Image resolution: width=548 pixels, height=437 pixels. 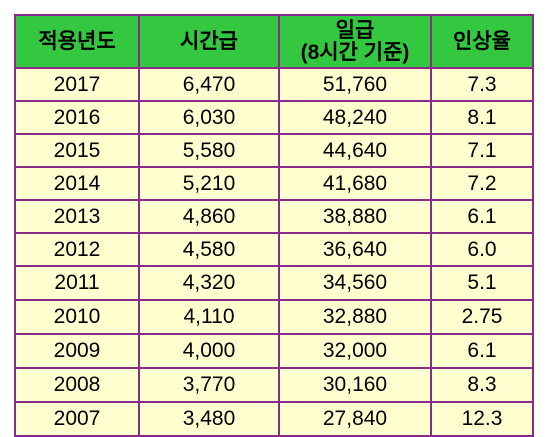 What do you see at coordinates (209, 41) in the screenshot?
I see `header-hourly-wage: 시간급` at bounding box center [209, 41].